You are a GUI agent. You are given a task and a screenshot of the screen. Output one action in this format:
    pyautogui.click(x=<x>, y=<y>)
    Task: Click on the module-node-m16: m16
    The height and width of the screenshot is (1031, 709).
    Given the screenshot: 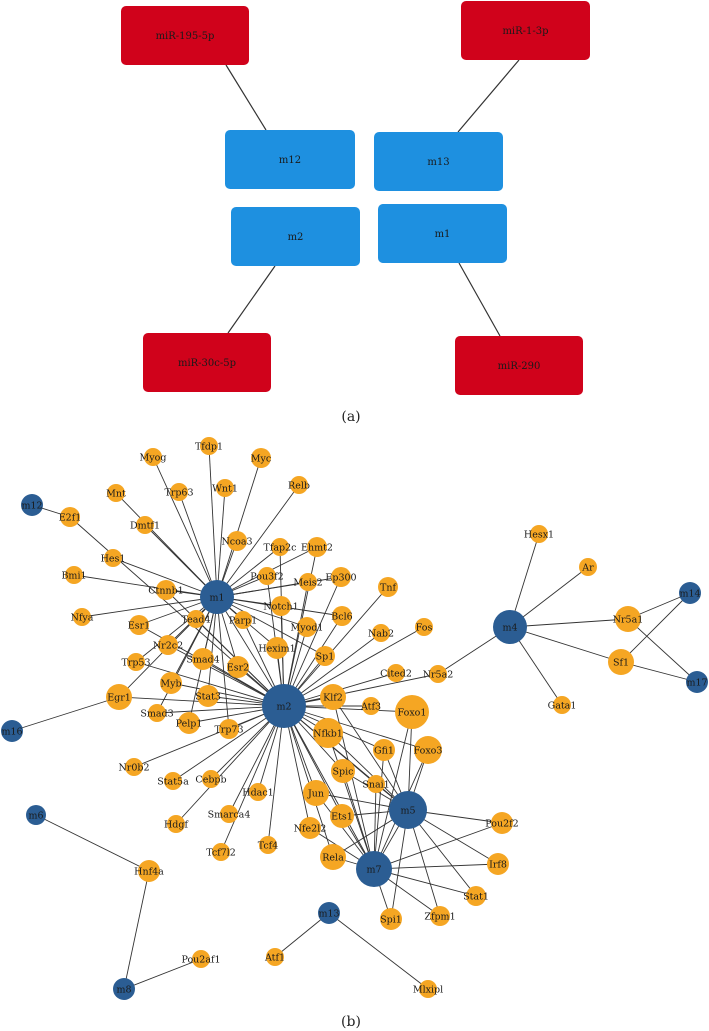 What is the action you would take?
    pyautogui.click(x=12, y=731)
    